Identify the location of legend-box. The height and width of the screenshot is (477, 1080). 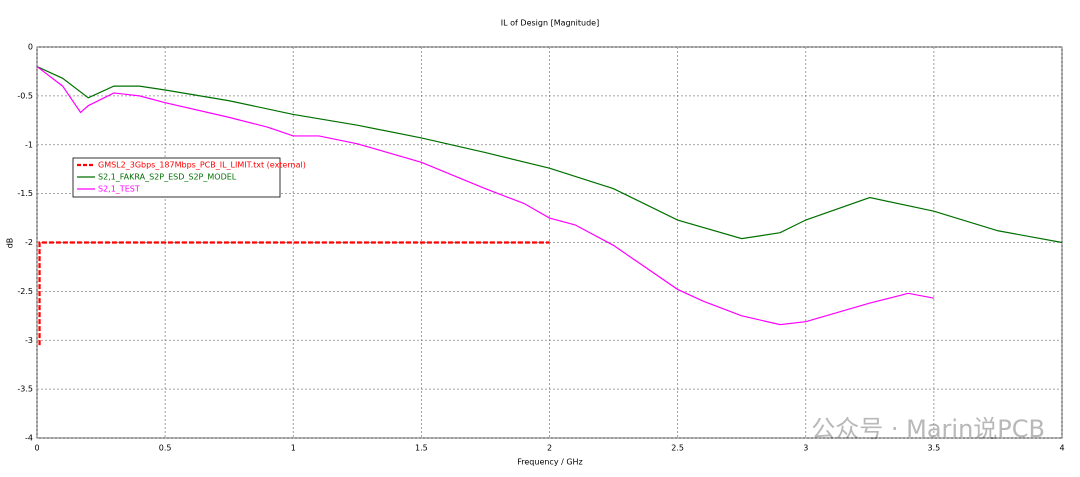
(176, 177).